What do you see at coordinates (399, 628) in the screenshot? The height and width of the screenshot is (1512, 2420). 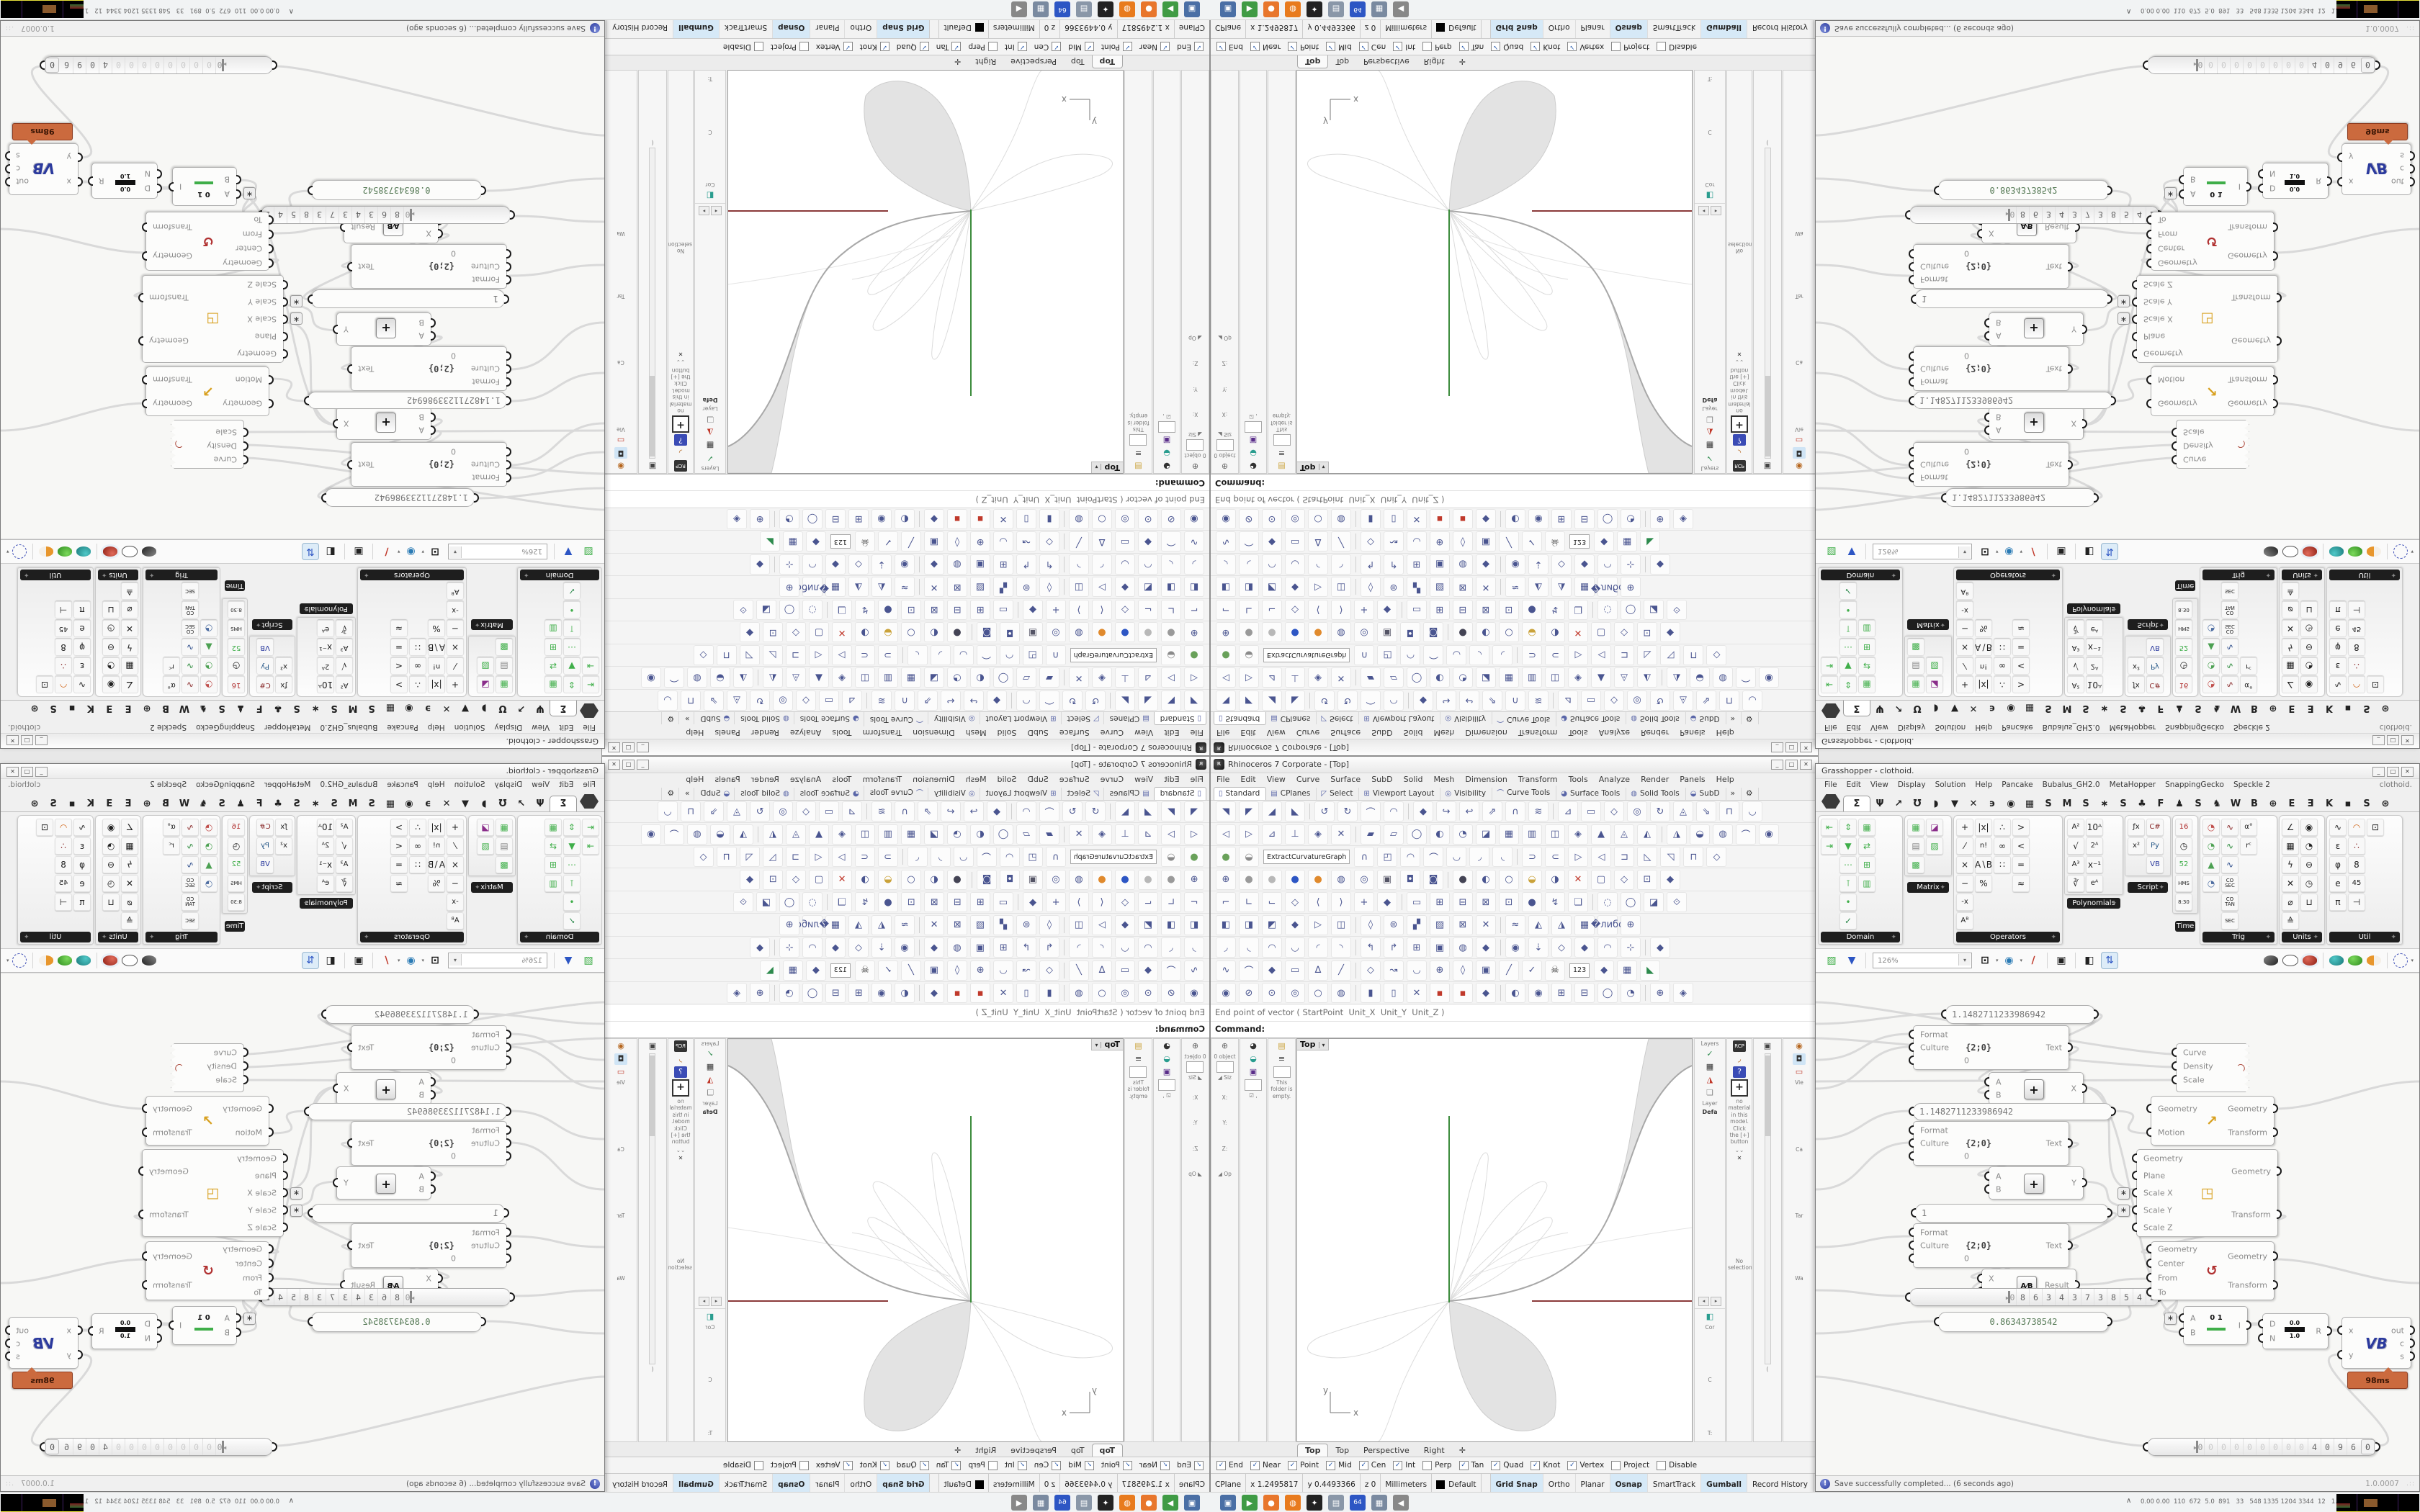 I see `component-icon: ≈` at bounding box center [399, 628].